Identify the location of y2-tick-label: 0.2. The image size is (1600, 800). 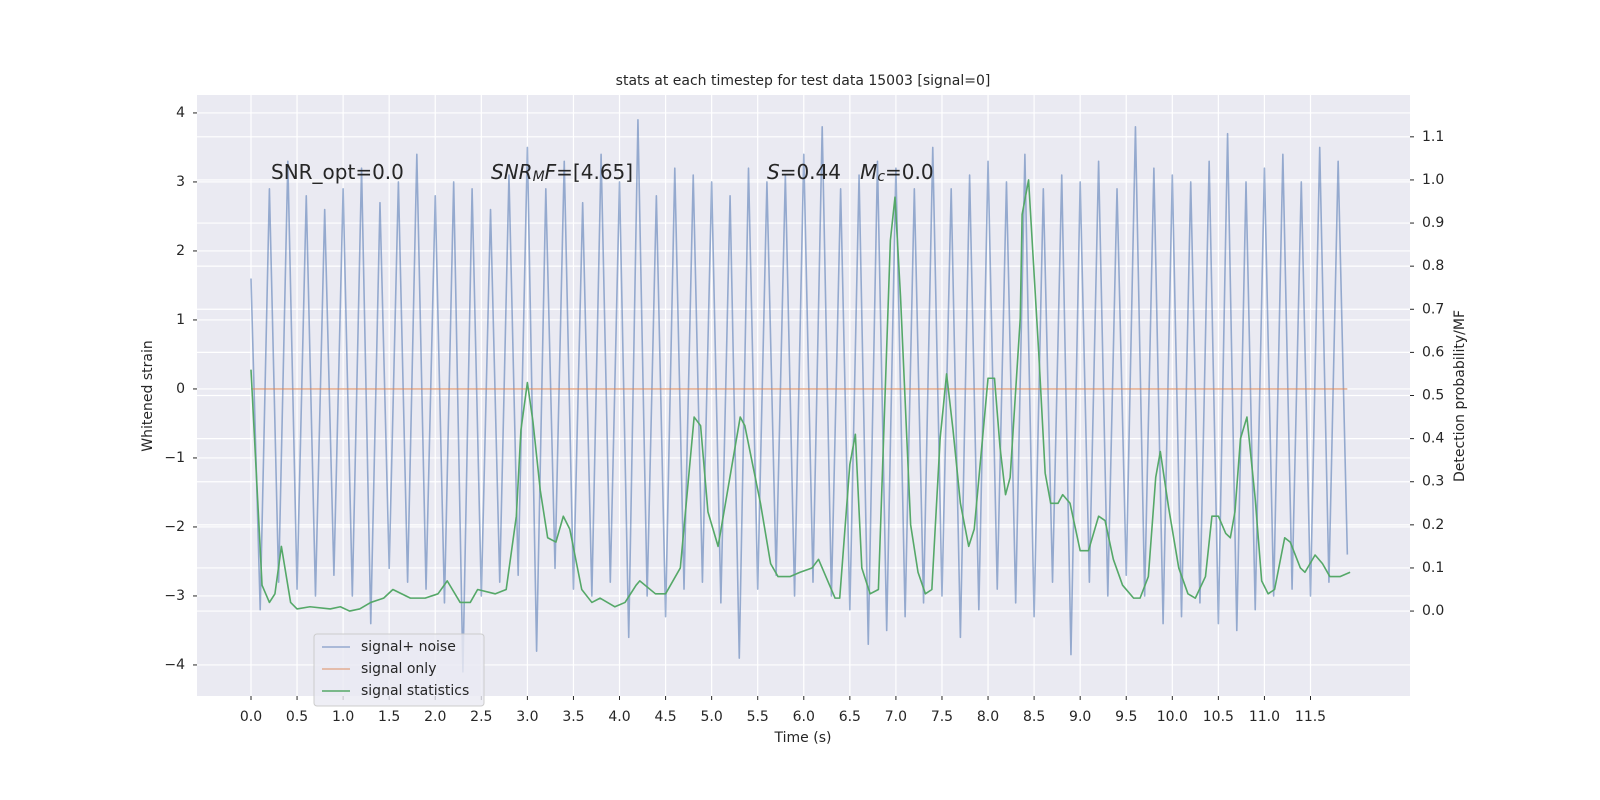
(1433, 525).